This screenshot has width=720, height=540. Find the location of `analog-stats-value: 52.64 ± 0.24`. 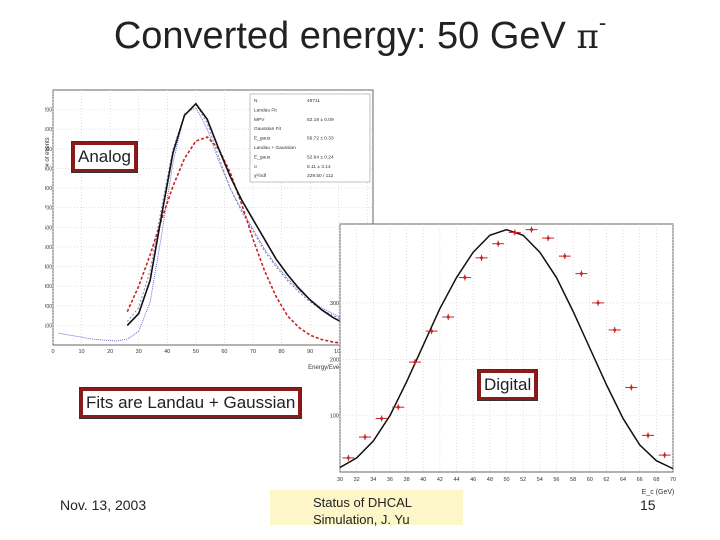

analog-stats-value: 52.64 ± 0.24 is located at coordinates (320, 157).